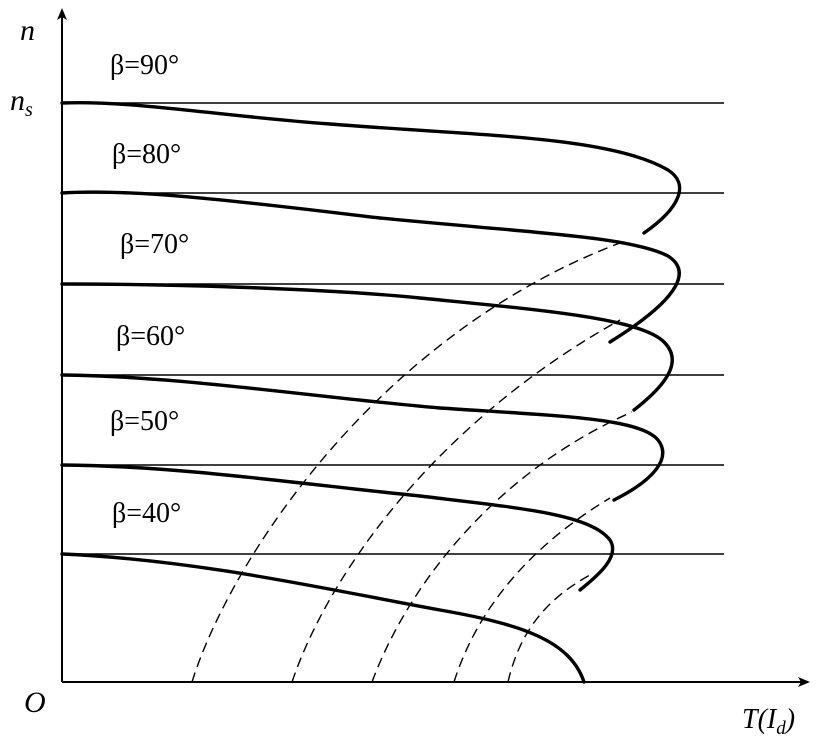 This screenshot has width=832, height=750. I want to click on curve-label-90: β=90°, so click(144, 65).